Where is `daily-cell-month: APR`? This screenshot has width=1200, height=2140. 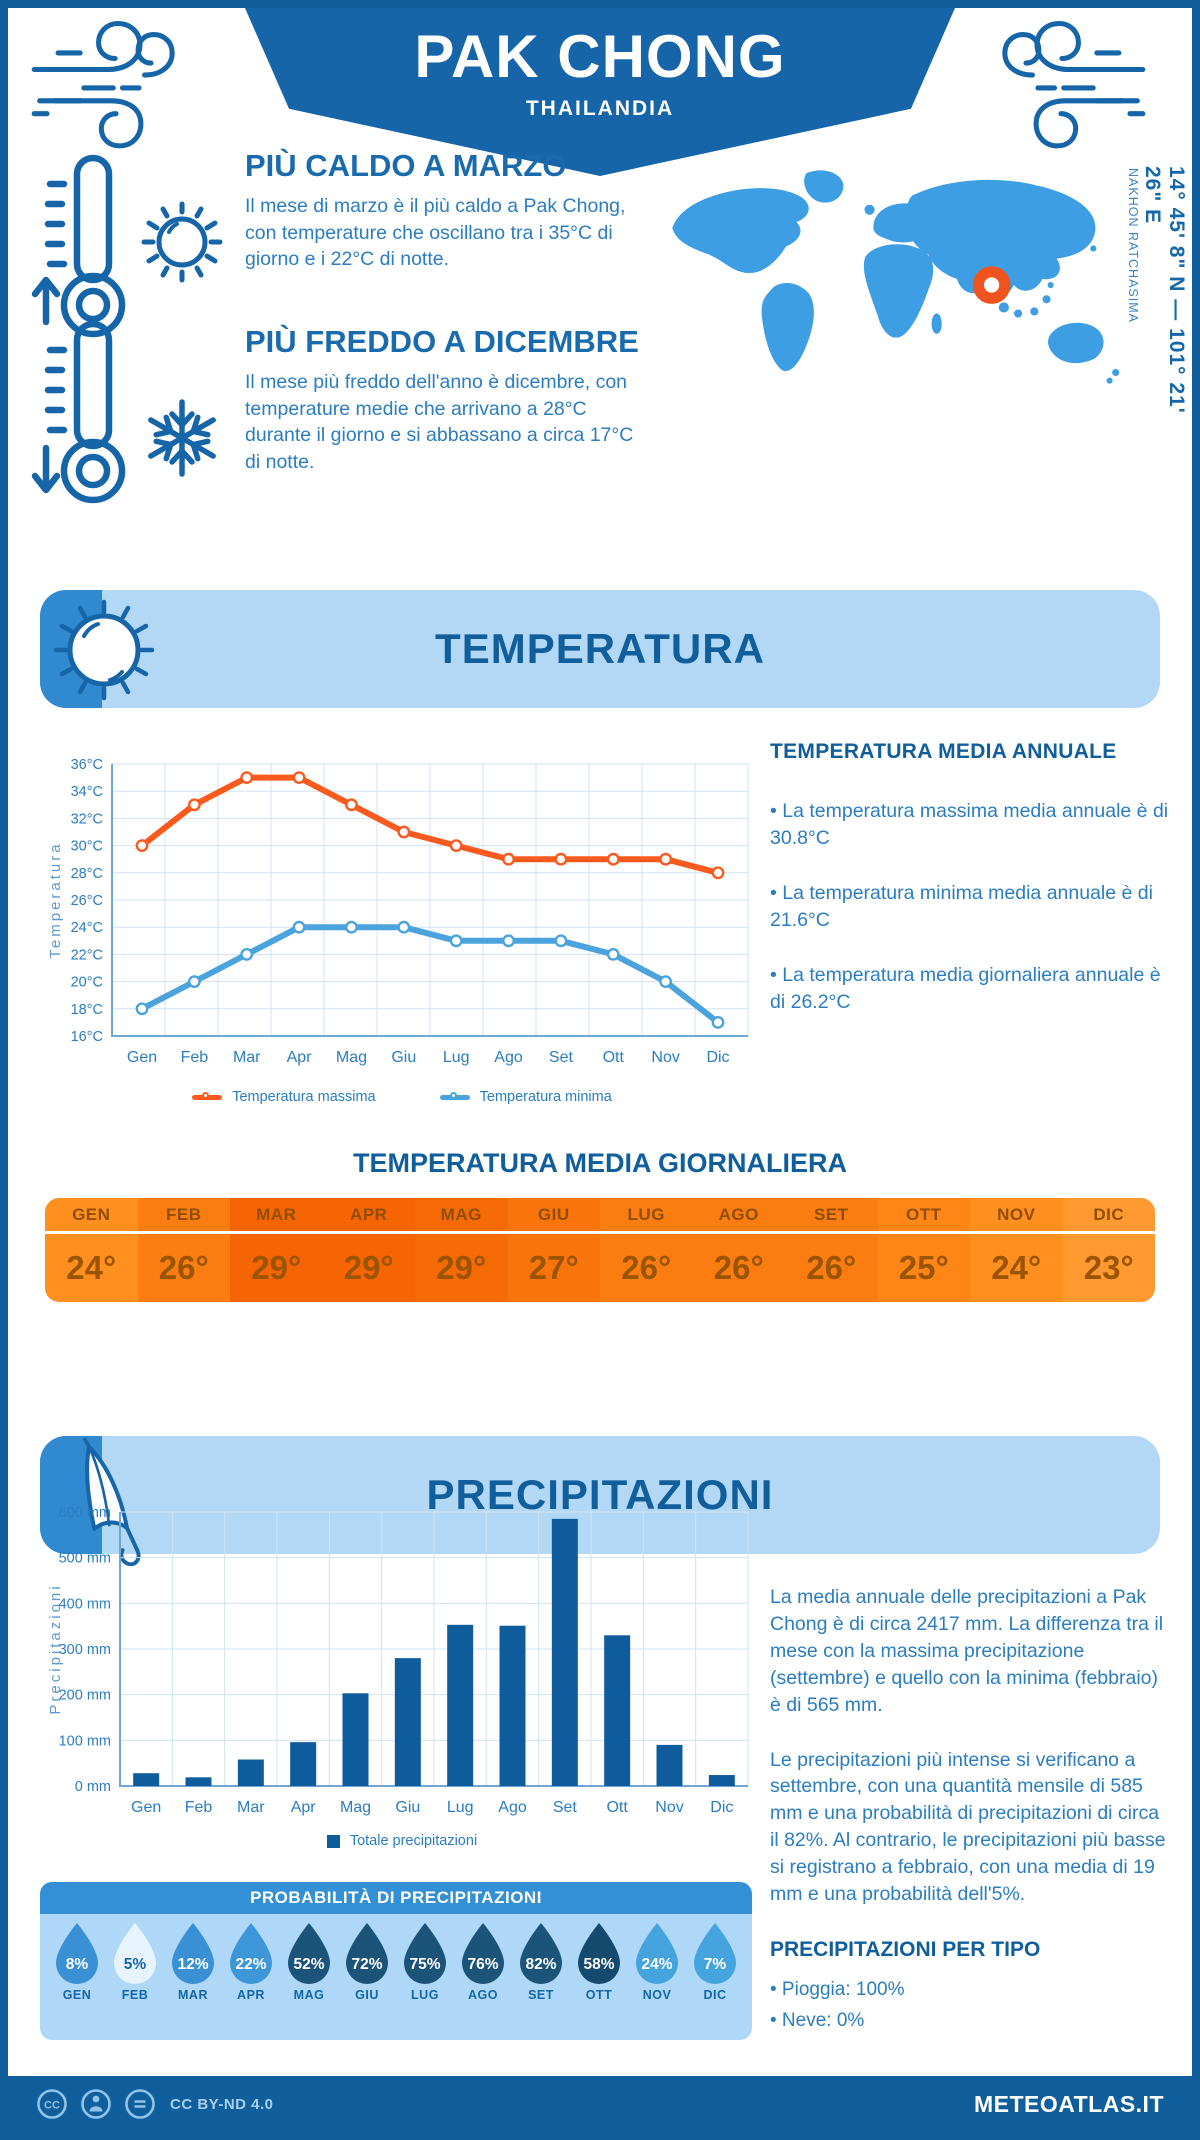 daily-cell-month: APR is located at coordinates (368, 1216).